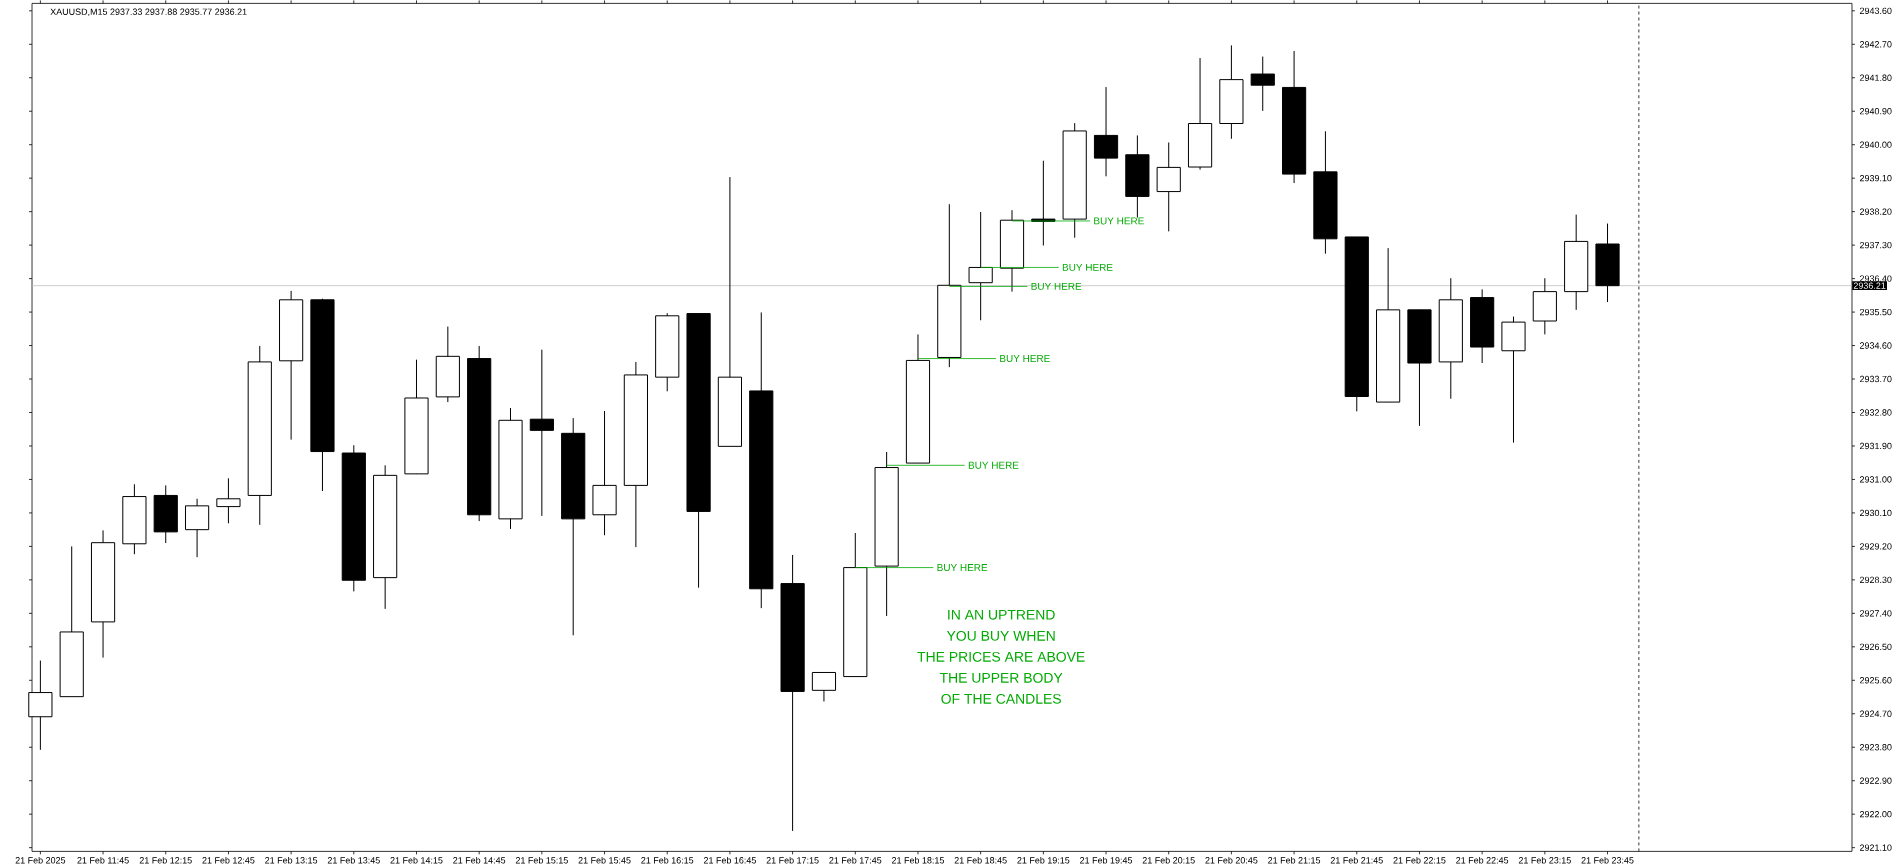  I want to click on x-tick-label: 21 Feb 13:15, so click(291, 860).